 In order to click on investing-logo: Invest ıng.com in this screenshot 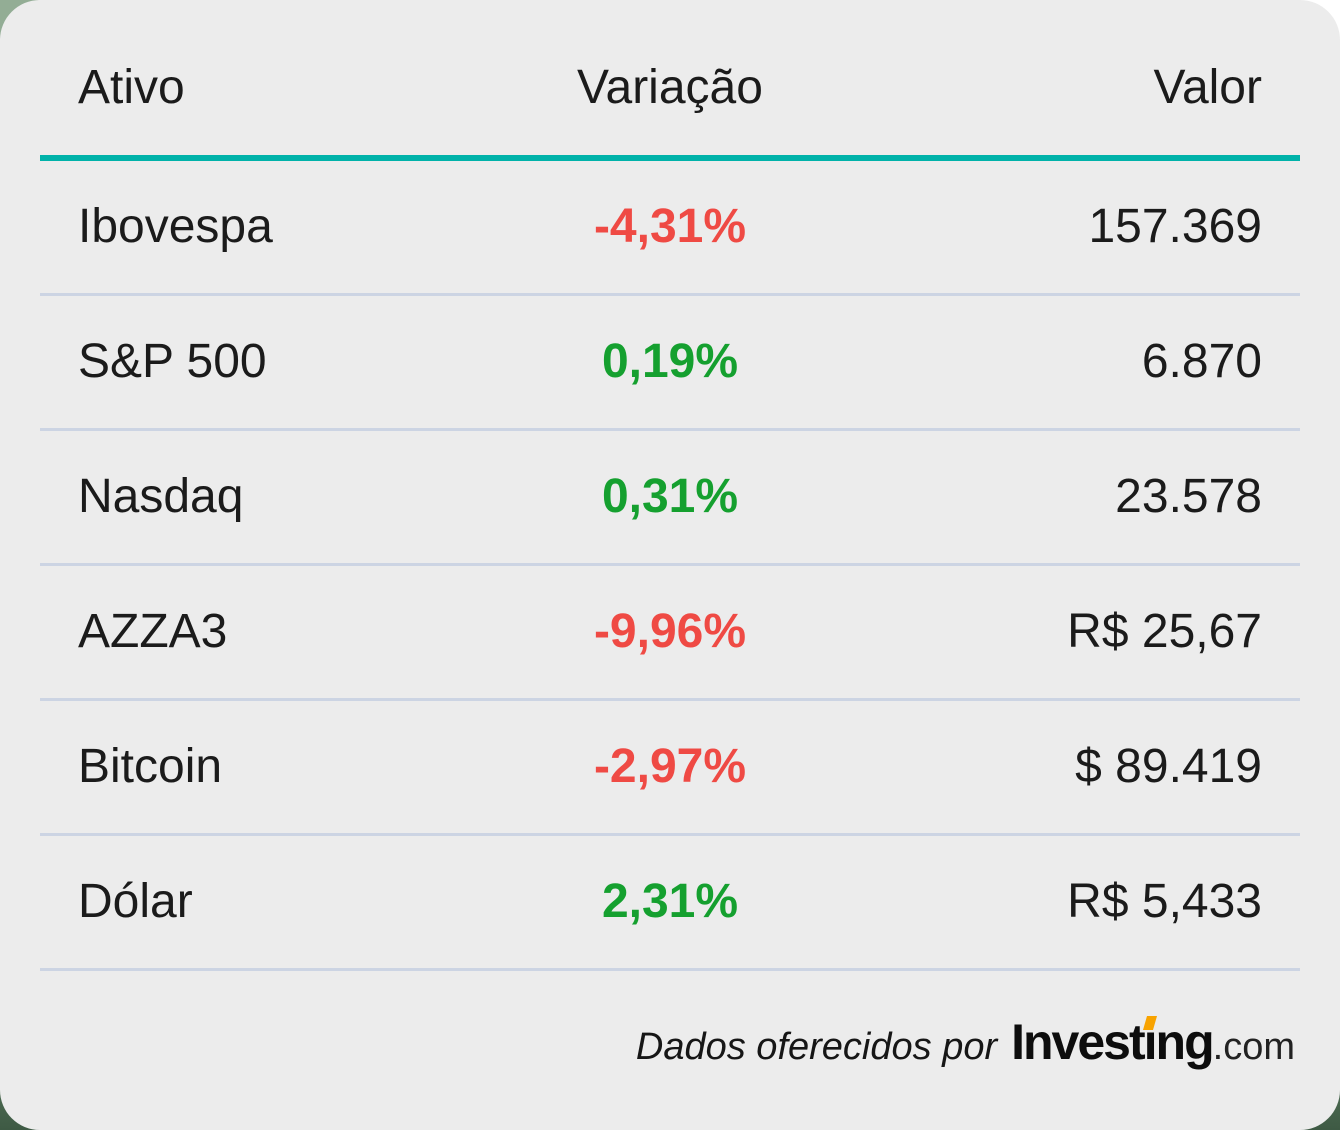, I will do `click(1153, 1042)`.